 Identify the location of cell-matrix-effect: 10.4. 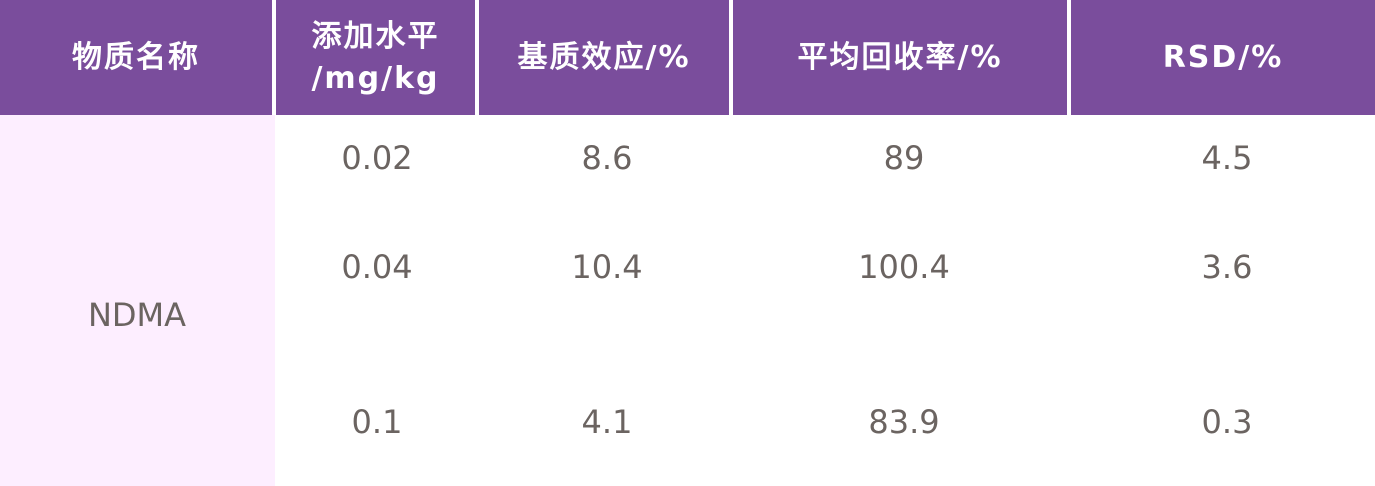
(607, 267).